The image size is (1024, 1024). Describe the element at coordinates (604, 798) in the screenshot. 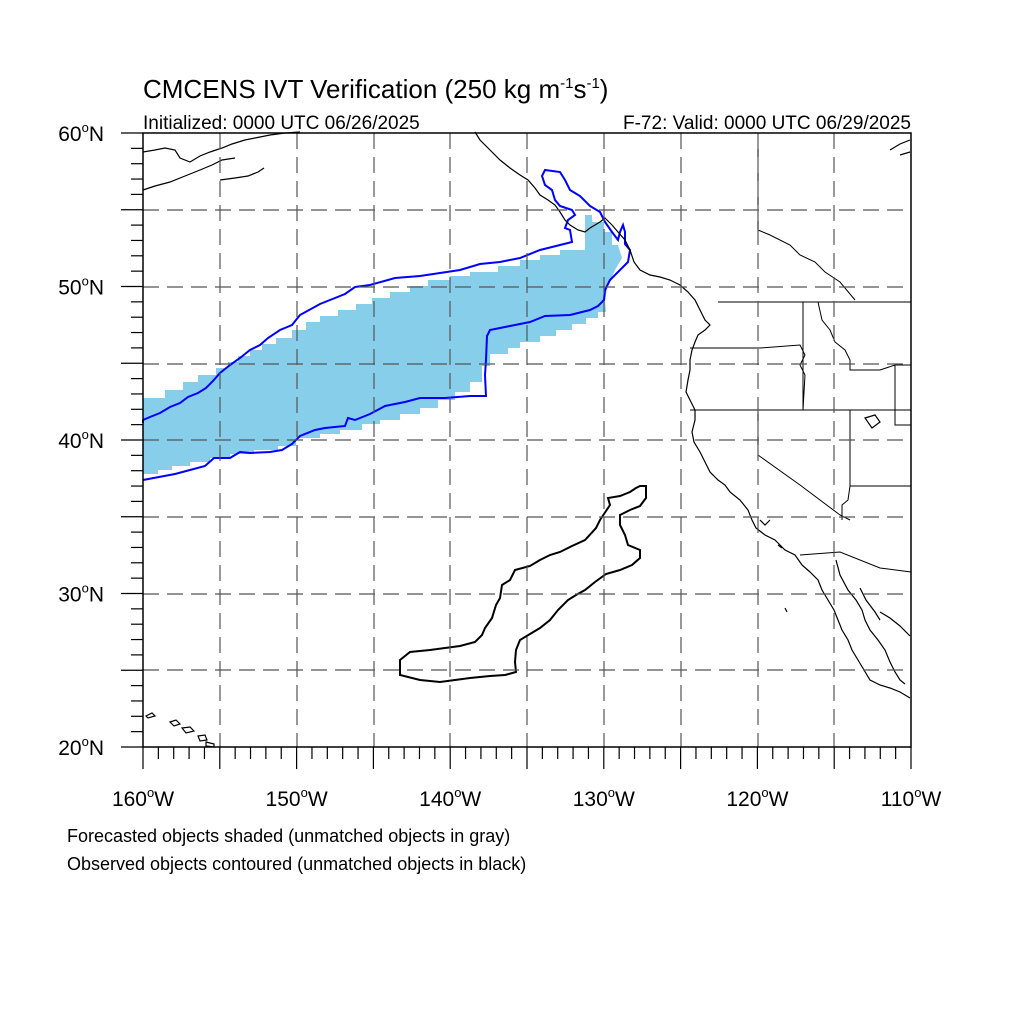

I see `lon-label: 130oW` at that location.